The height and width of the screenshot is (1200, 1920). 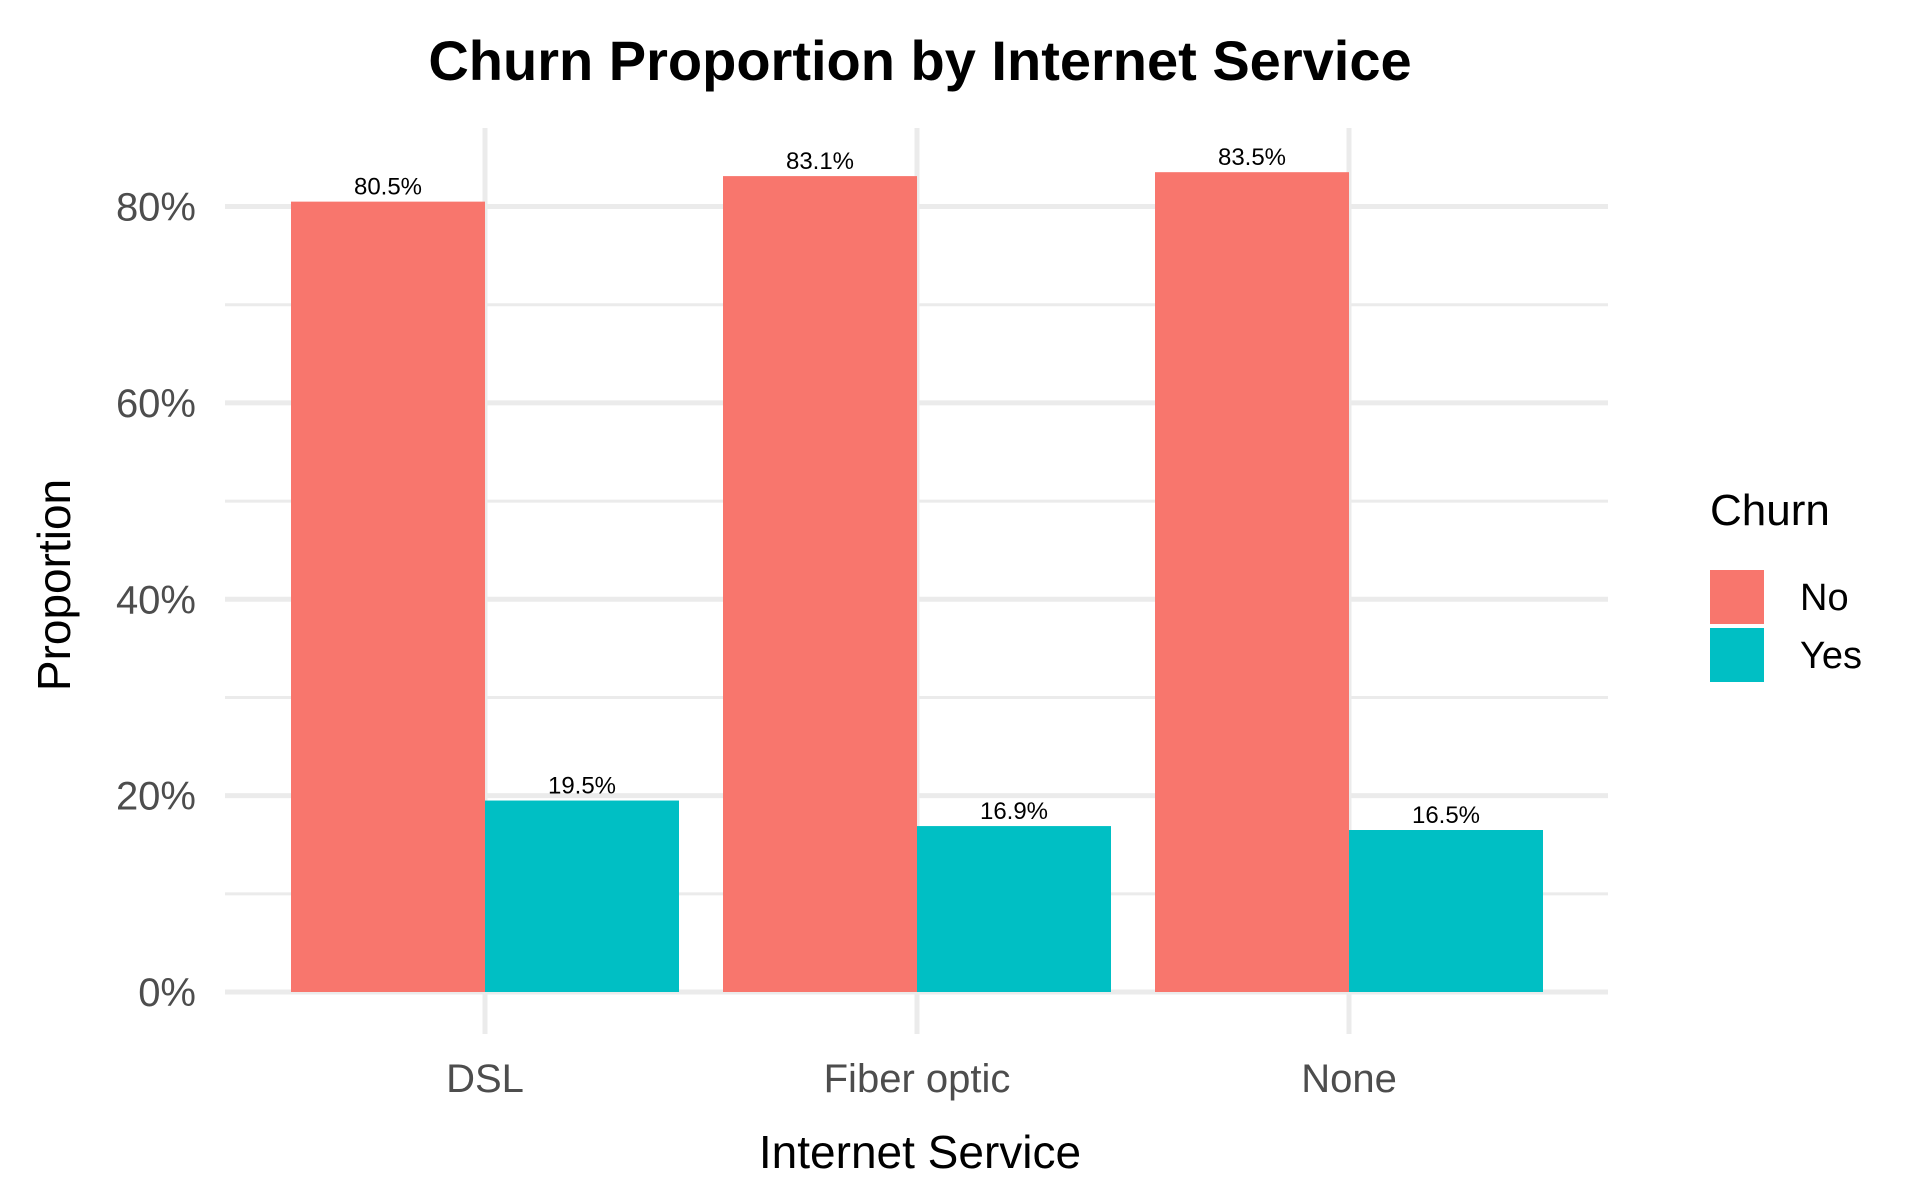 I want to click on y-tick-label: 40%, so click(x=156, y=600).